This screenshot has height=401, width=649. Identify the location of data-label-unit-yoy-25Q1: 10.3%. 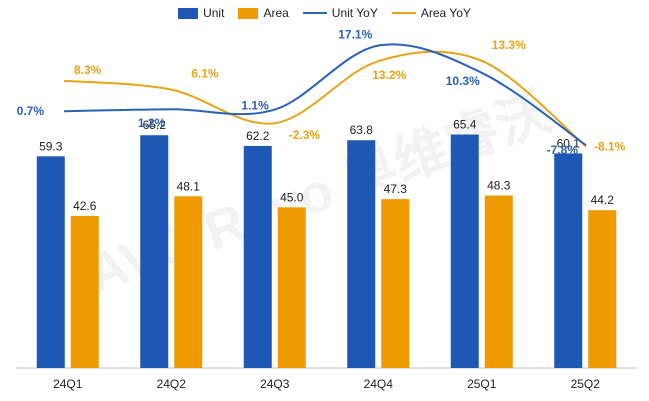
(463, 81).